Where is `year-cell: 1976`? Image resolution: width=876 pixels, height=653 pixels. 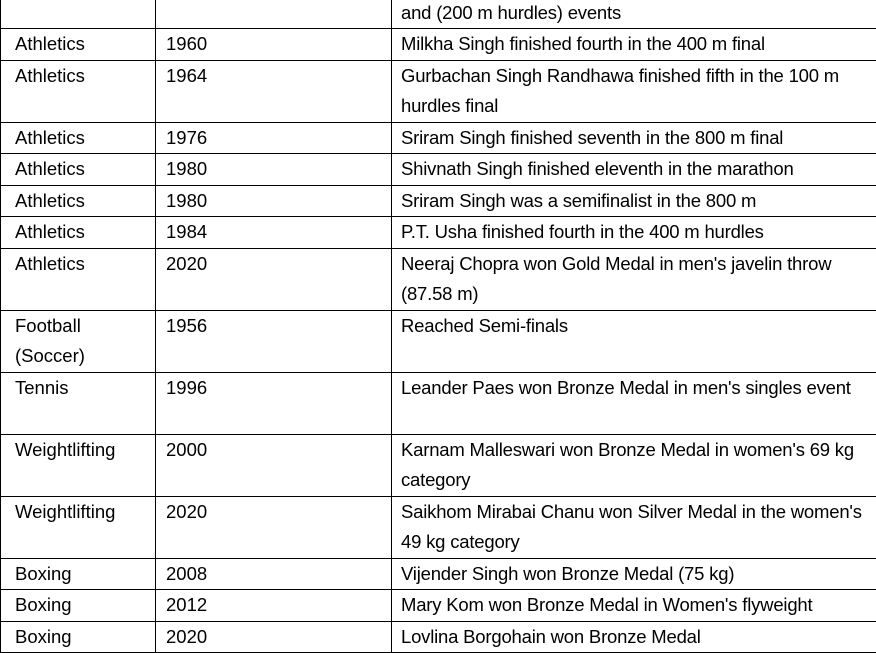
year-cell: 1976 is located at coordinates (274, 138).